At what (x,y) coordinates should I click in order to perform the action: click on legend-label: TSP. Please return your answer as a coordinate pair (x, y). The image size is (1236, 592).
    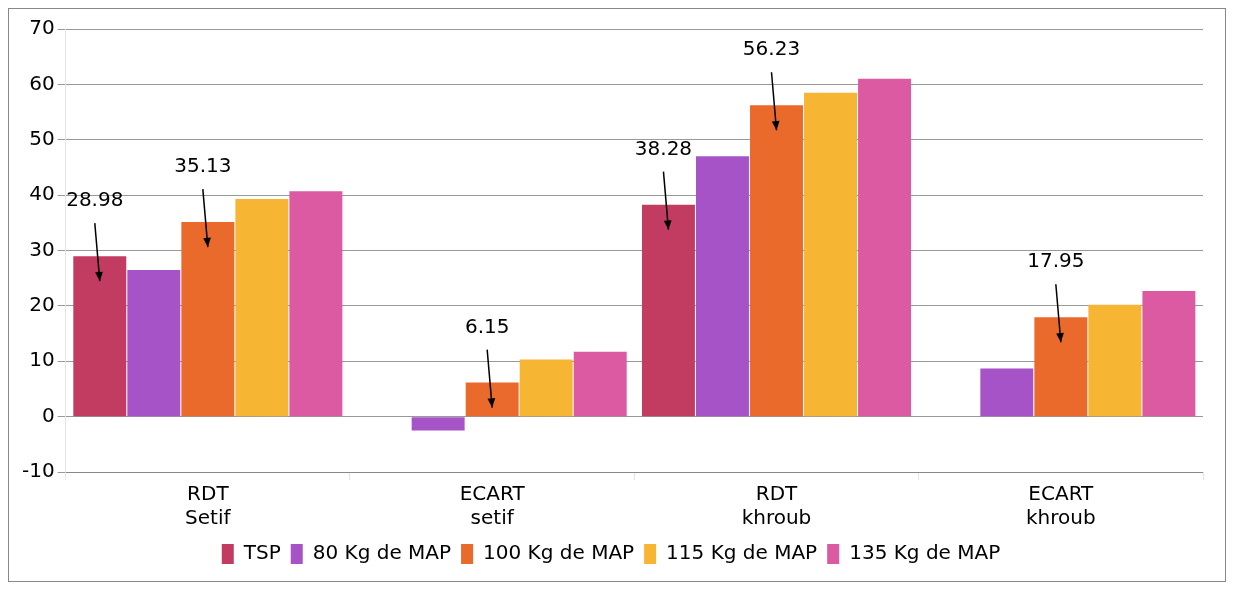
    Looking at the image, I should click on (261, 552).